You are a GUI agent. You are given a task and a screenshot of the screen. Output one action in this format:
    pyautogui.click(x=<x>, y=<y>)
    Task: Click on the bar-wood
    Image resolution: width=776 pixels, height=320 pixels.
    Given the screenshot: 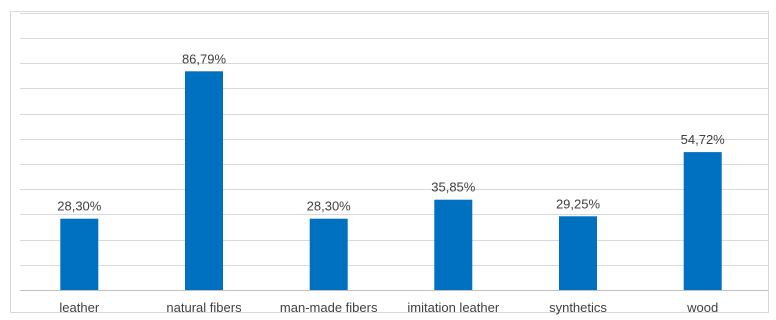 What is the action you would take?
    pyautogui.click(x=702, y=221)
    